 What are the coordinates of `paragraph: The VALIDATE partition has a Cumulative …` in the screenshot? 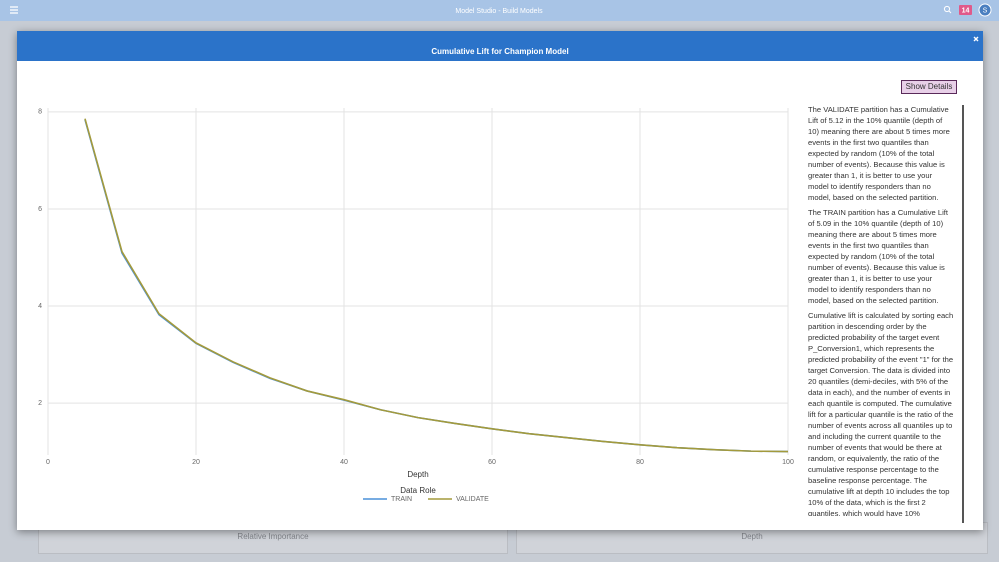 It's located at (879, 153).